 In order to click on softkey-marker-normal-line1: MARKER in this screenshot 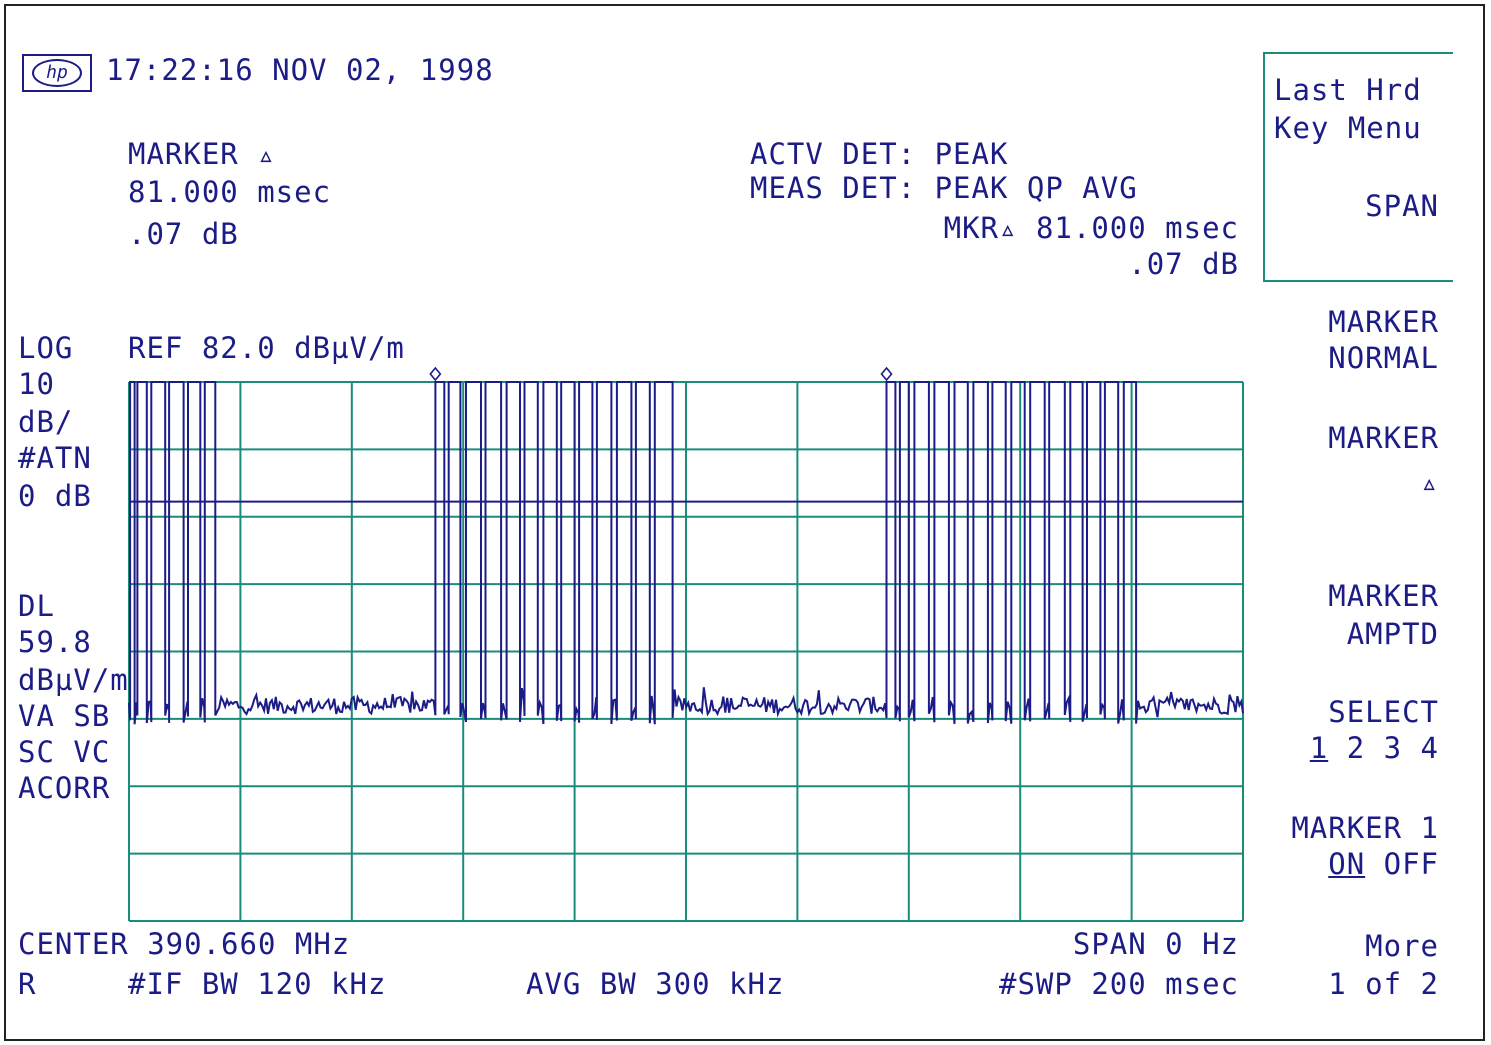, I will do `click(1383, 322)`.